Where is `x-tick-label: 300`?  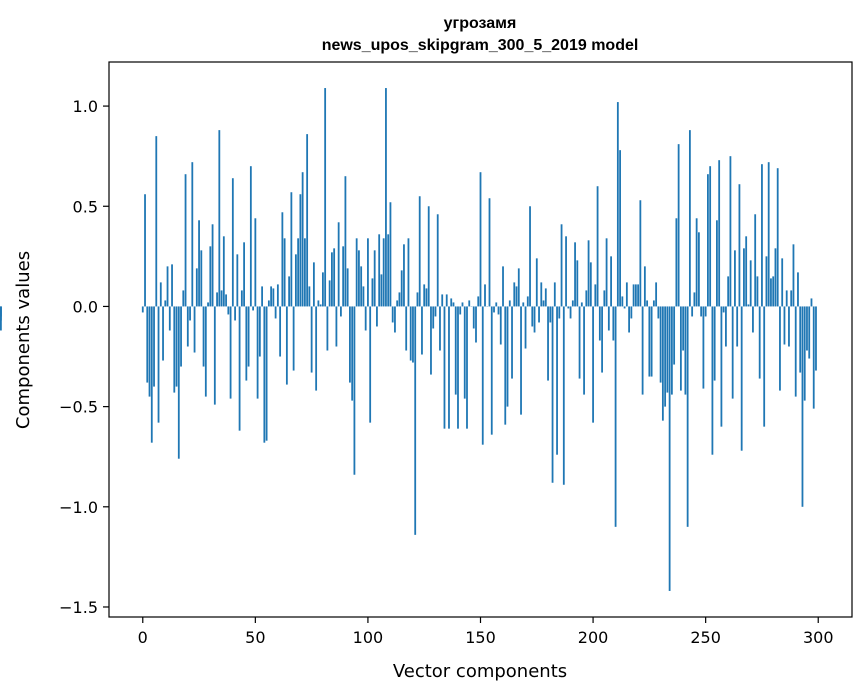 x-tick-label: 300 is located at coordinates (818, 637).